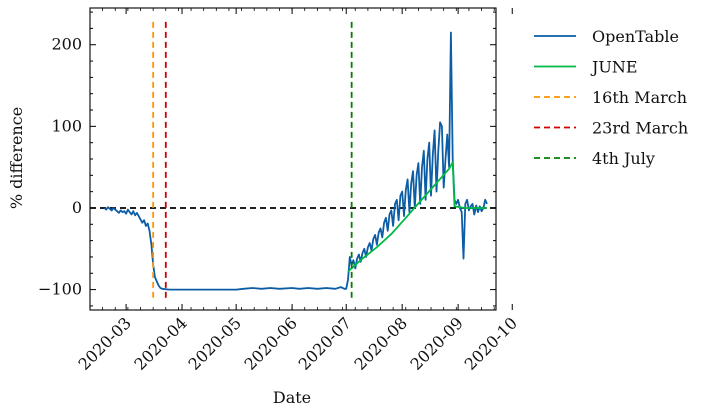  Describe the element at coordinates (381, 343) in the screenshot. I see `x-tick-label: 2020-08` at that location.